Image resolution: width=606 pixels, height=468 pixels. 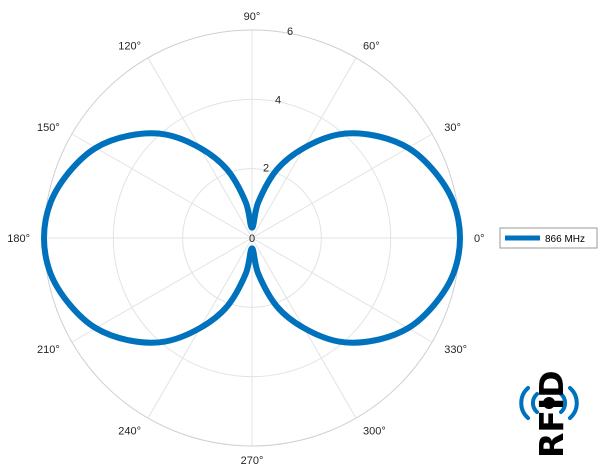 I want to click on rfid-wave-left-outer, so click(x=524, y=403).